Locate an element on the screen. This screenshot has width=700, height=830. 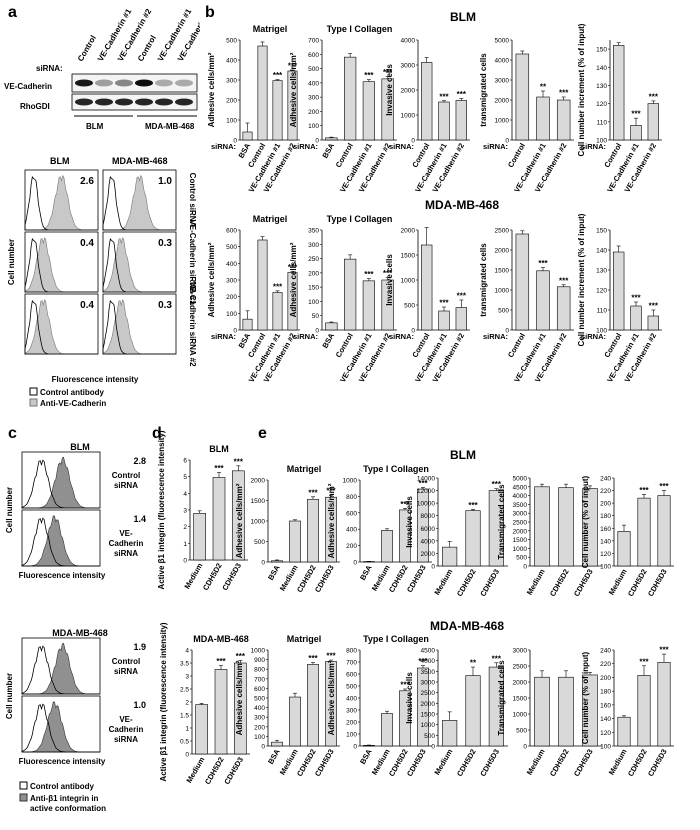
y-tick-label: 4 is located at coordinates (185, 494).